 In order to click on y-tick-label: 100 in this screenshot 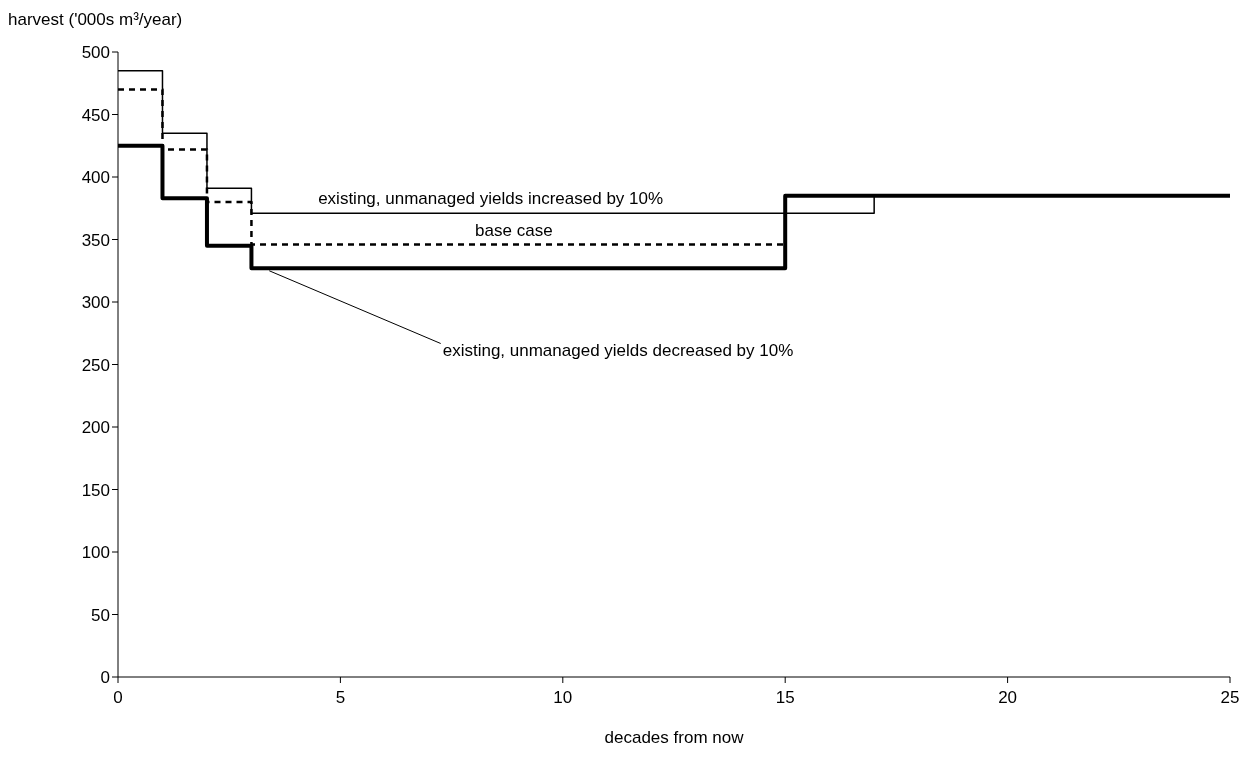, I will do `click(95, 553)`.